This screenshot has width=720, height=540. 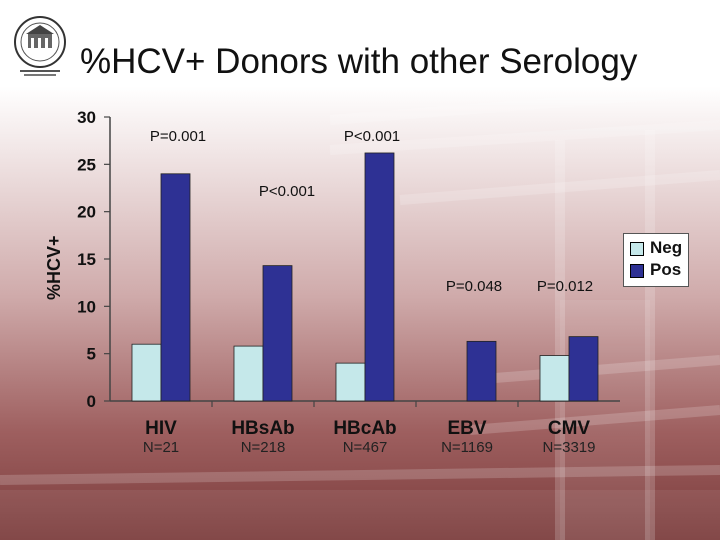 I want to click on bar-pos-hbsab, so click(x=277, y=333).